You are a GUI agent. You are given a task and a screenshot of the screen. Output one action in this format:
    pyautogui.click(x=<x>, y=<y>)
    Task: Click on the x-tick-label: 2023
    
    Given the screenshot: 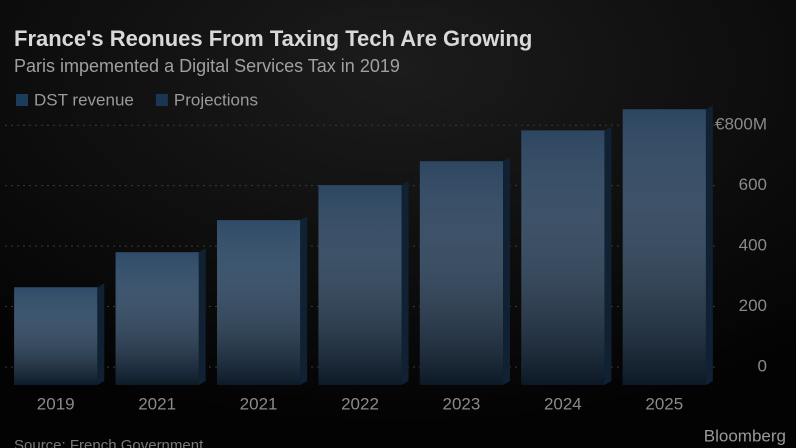 What is the action you would take?
    pyautogui.click(x=462, y=403)
    